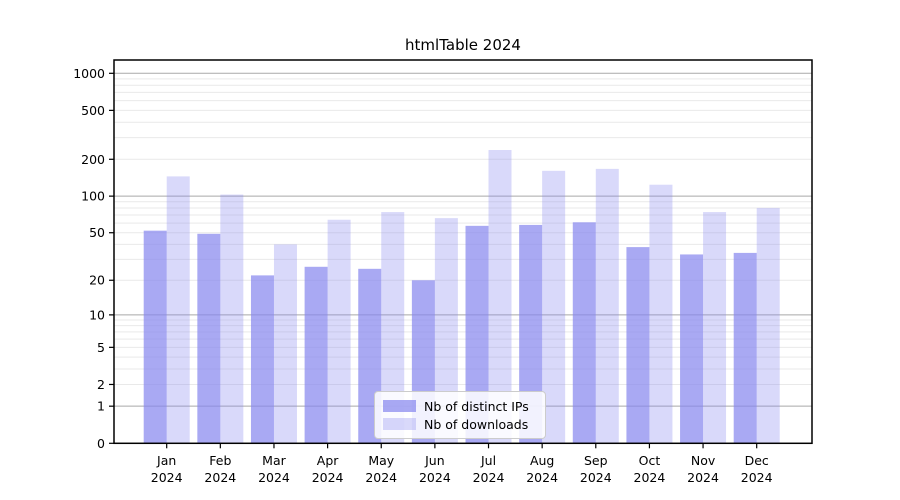 The height and width of the screenshot is (500, 900). What do you see at coordinates (93, 159) in the screenshot?
I see `y-tick-label: 200` at bounding box center [93, 159].